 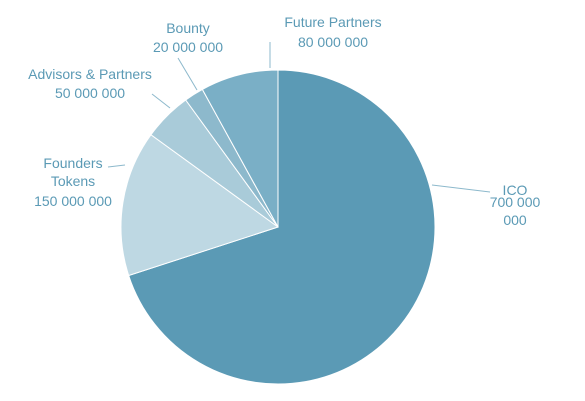 What do you see at coordinates (515, 190) in the screenshot?
I see `slice-label: ICO` at bounding box center [515, 190].